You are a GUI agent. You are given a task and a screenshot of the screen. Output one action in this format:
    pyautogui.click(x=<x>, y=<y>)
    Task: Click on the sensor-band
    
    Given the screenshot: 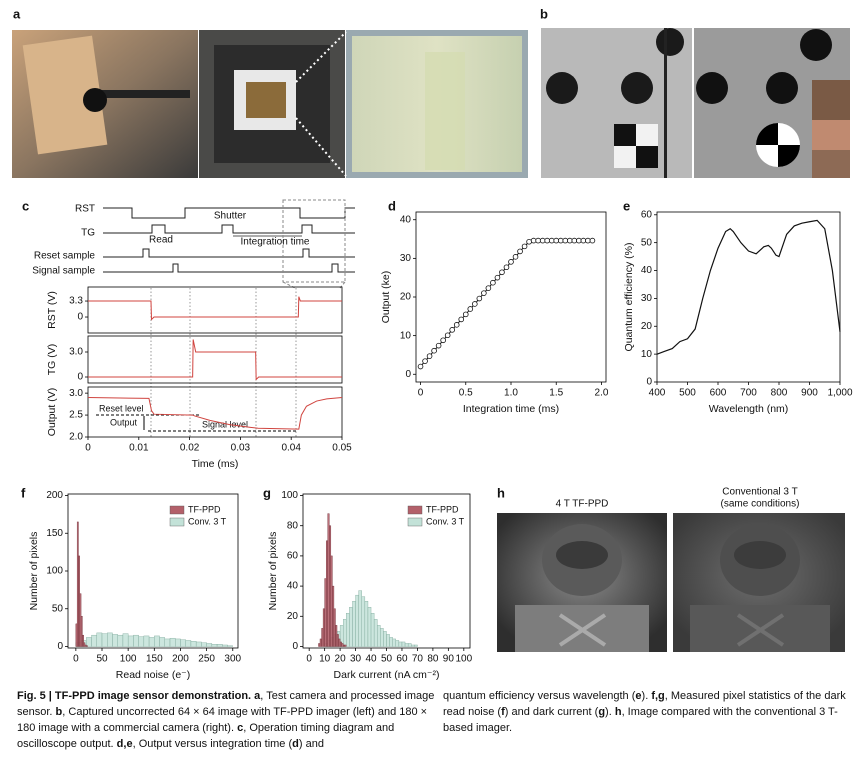 What is the action you would take?
    pyautogui.click(x=445, y=111)
    